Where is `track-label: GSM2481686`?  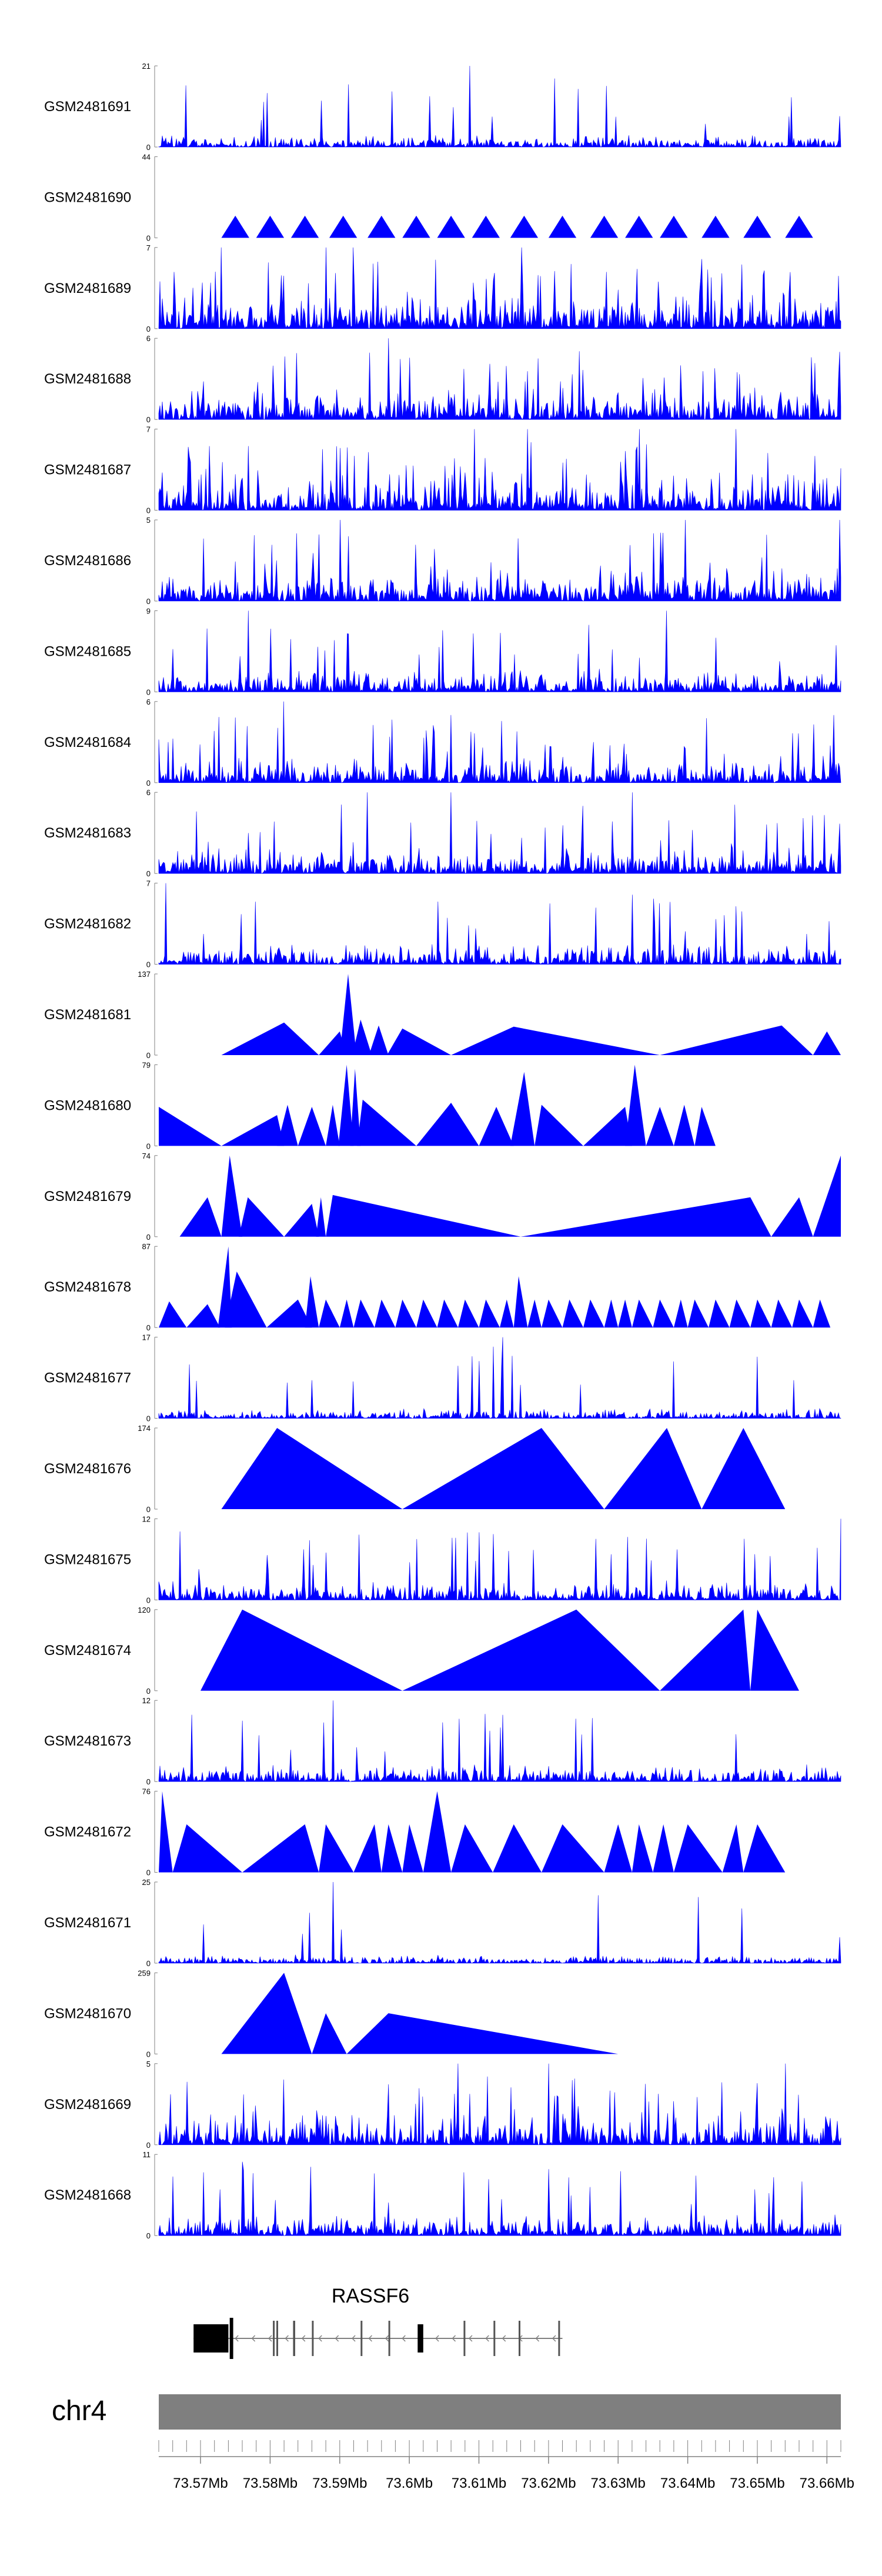 track-label: GSM2481686 is located at coordinates (87, 561).